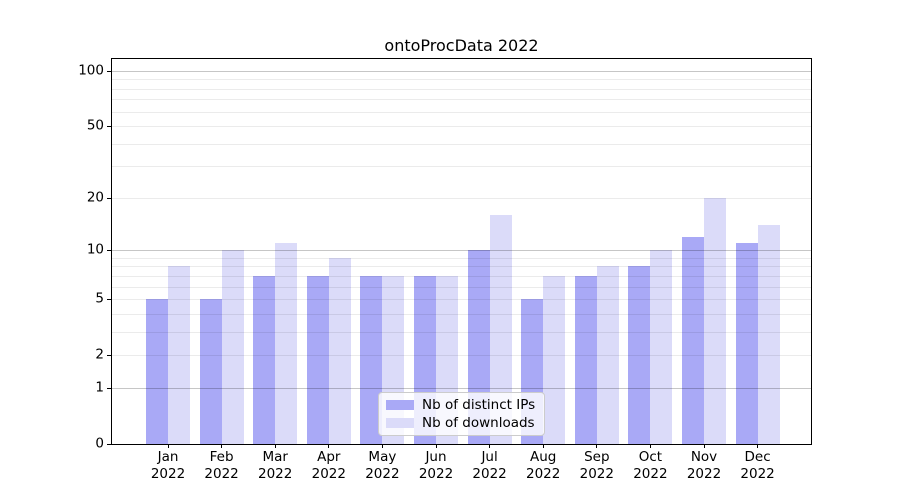  I want to click on x-tick-label-feb: Feb 2022, so click(222, 465).